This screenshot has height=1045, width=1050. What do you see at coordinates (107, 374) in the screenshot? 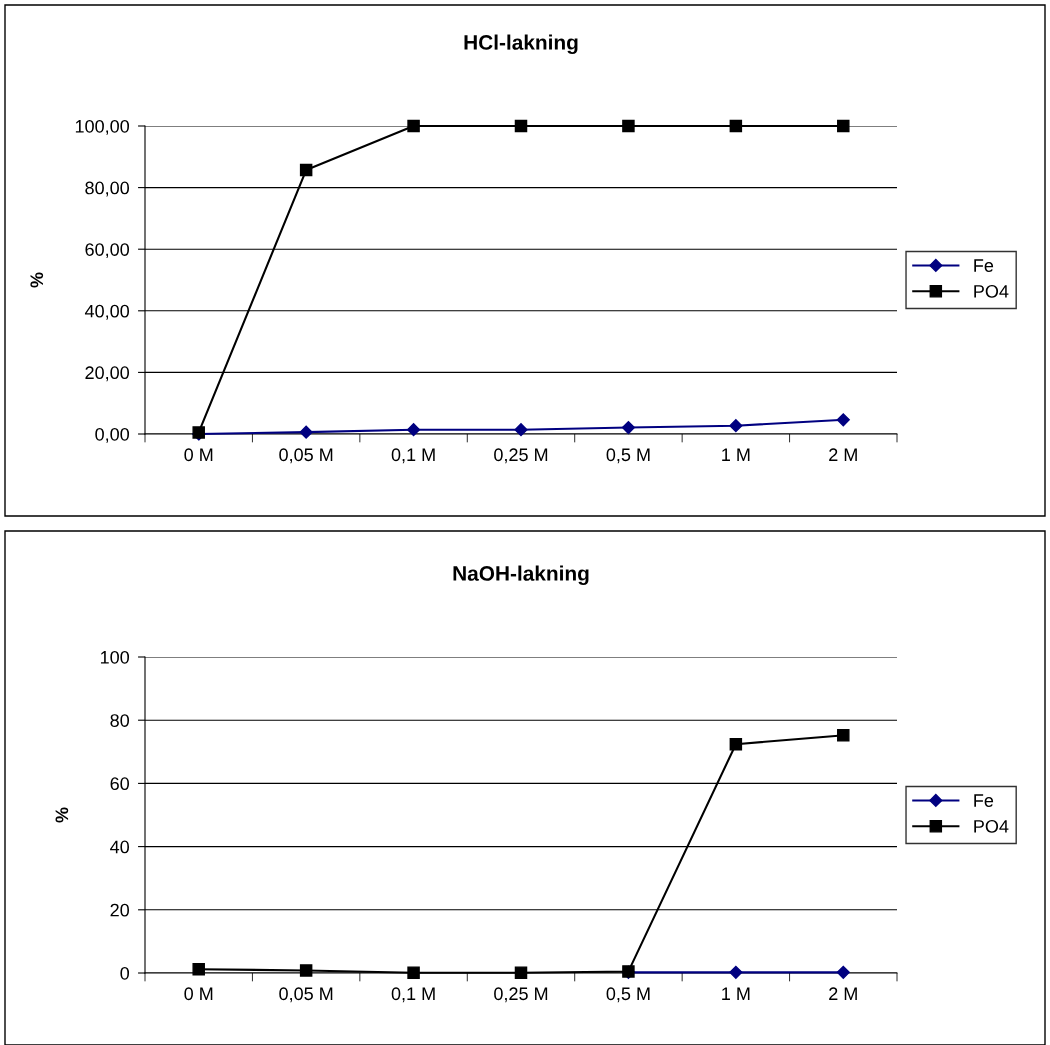
I see `y-tick-label: 20,00` at bounding box center [107, 374].